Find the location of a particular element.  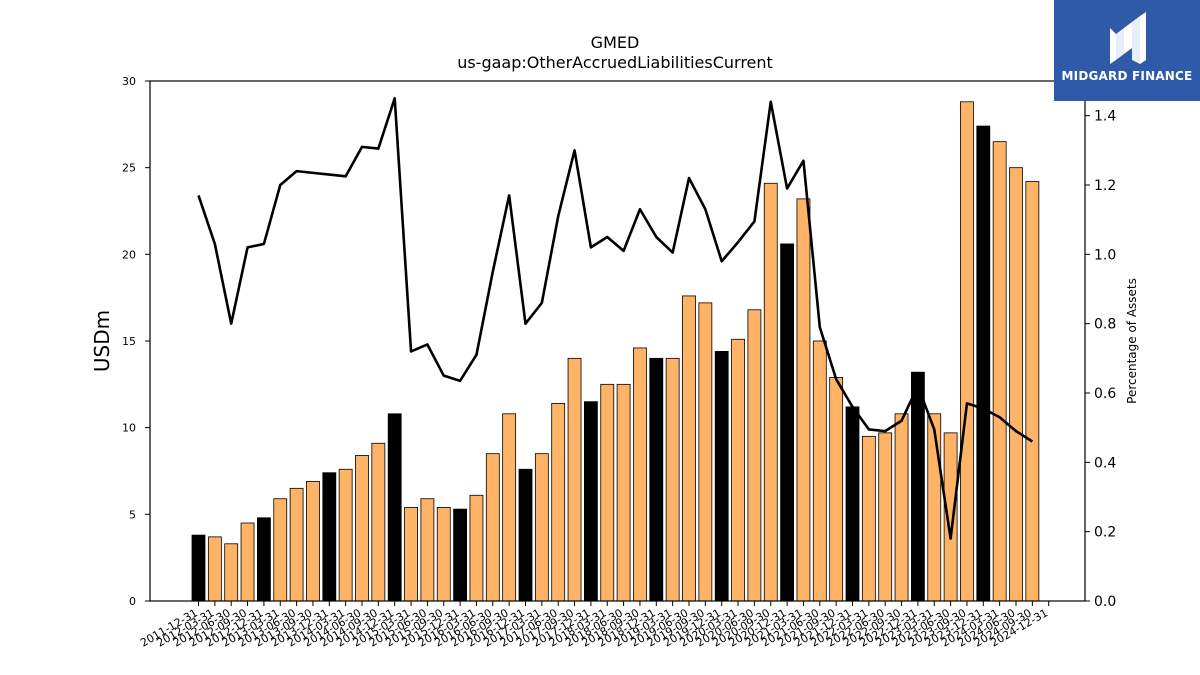

y2-tick-label: 1.4 is located at coordinates (1105, 117).